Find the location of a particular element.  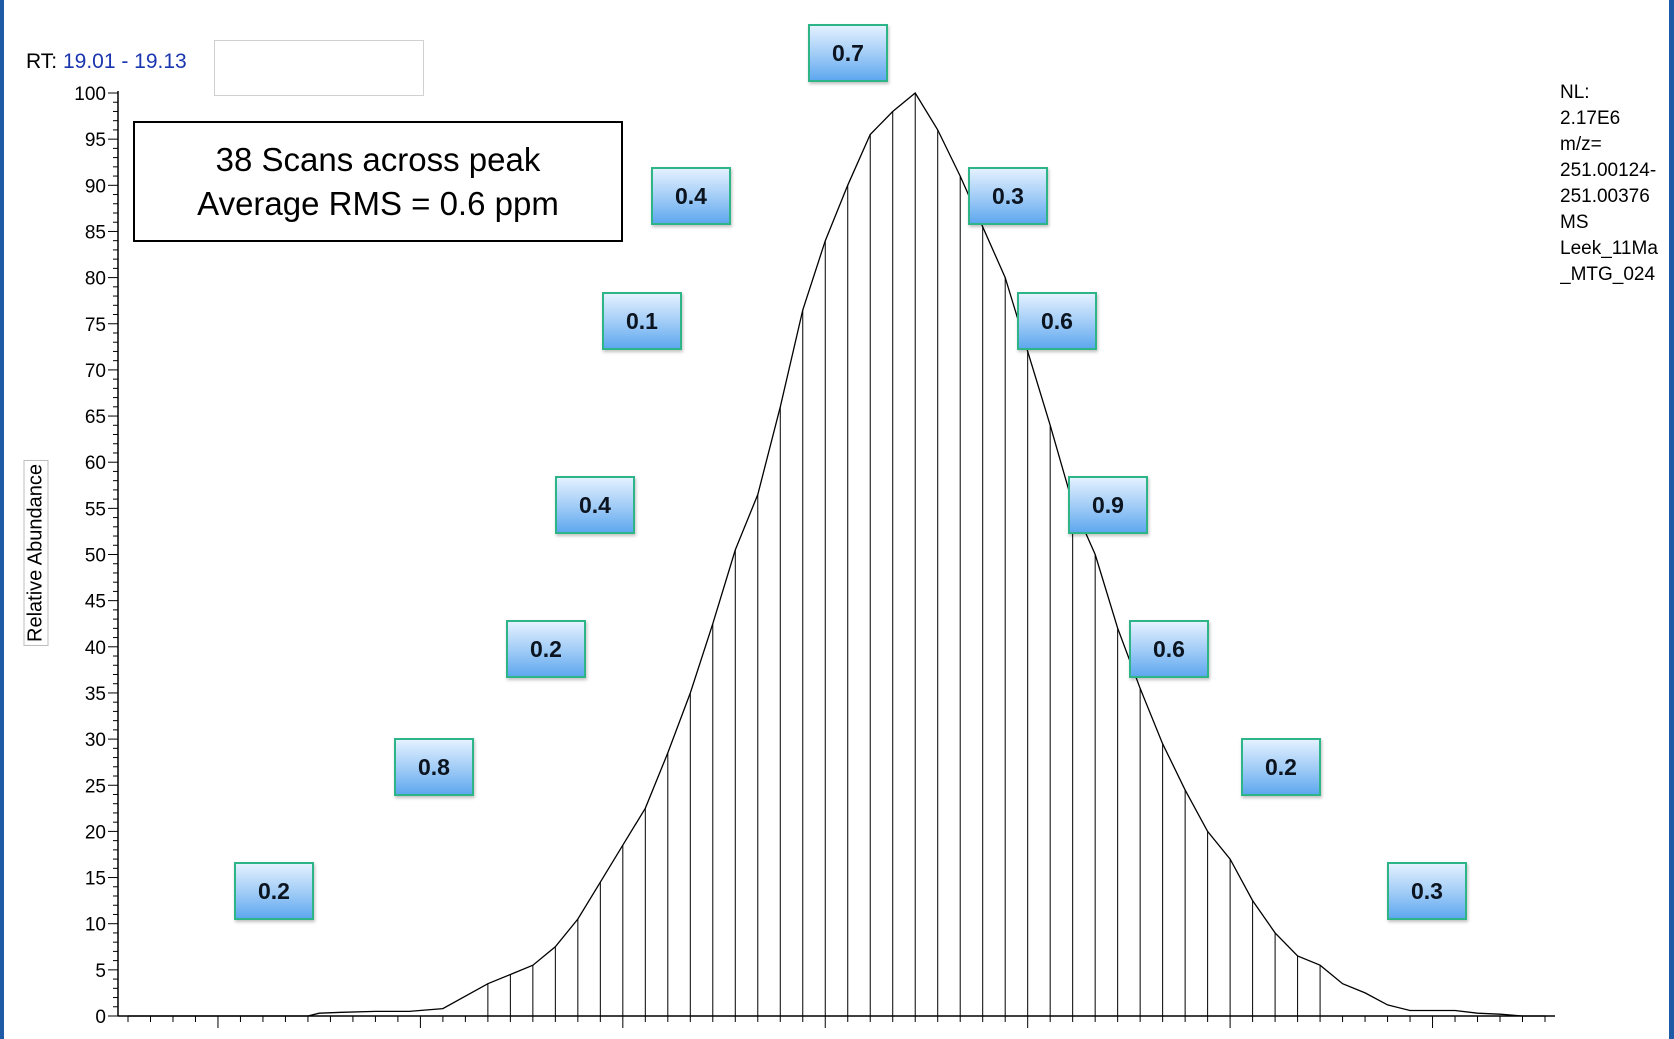

info-line: MS is located at coordinates (1574, 222).